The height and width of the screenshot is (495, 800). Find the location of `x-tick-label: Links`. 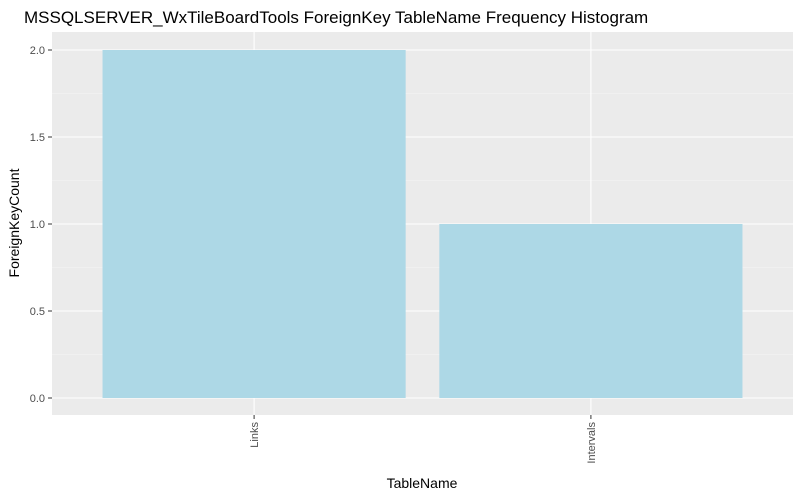

x-tick-label: Links is located at coordinates (255, 435).